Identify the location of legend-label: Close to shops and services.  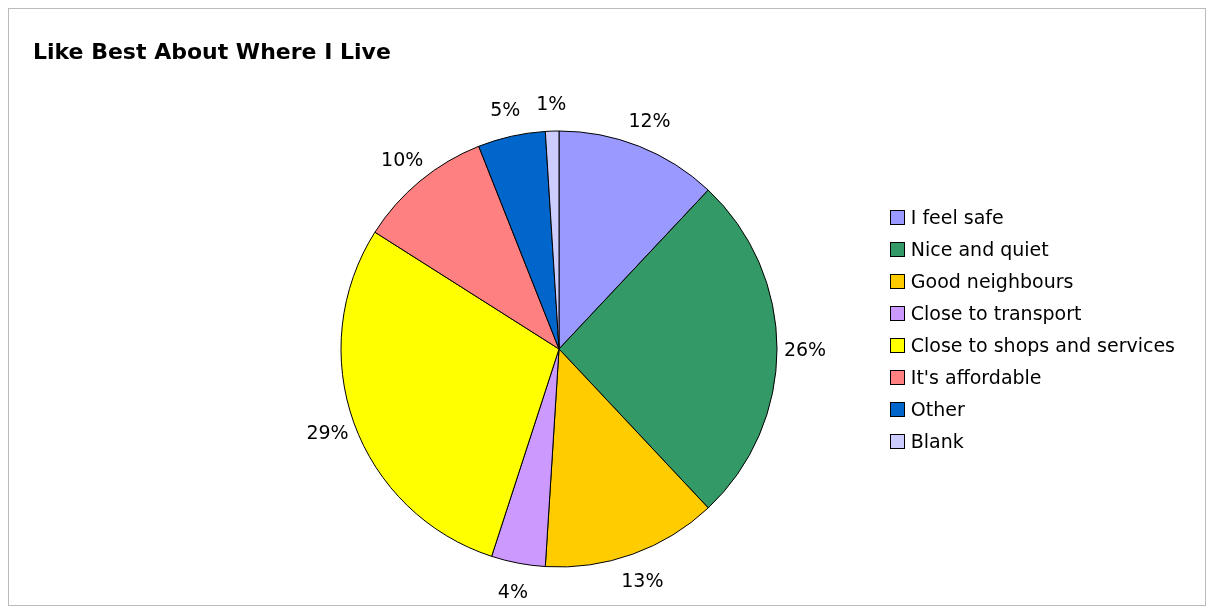
(1042, 345).